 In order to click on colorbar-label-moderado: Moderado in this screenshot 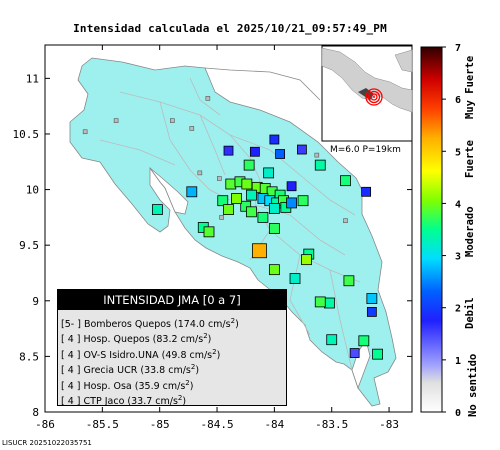, I will do `click(470, 231)`.